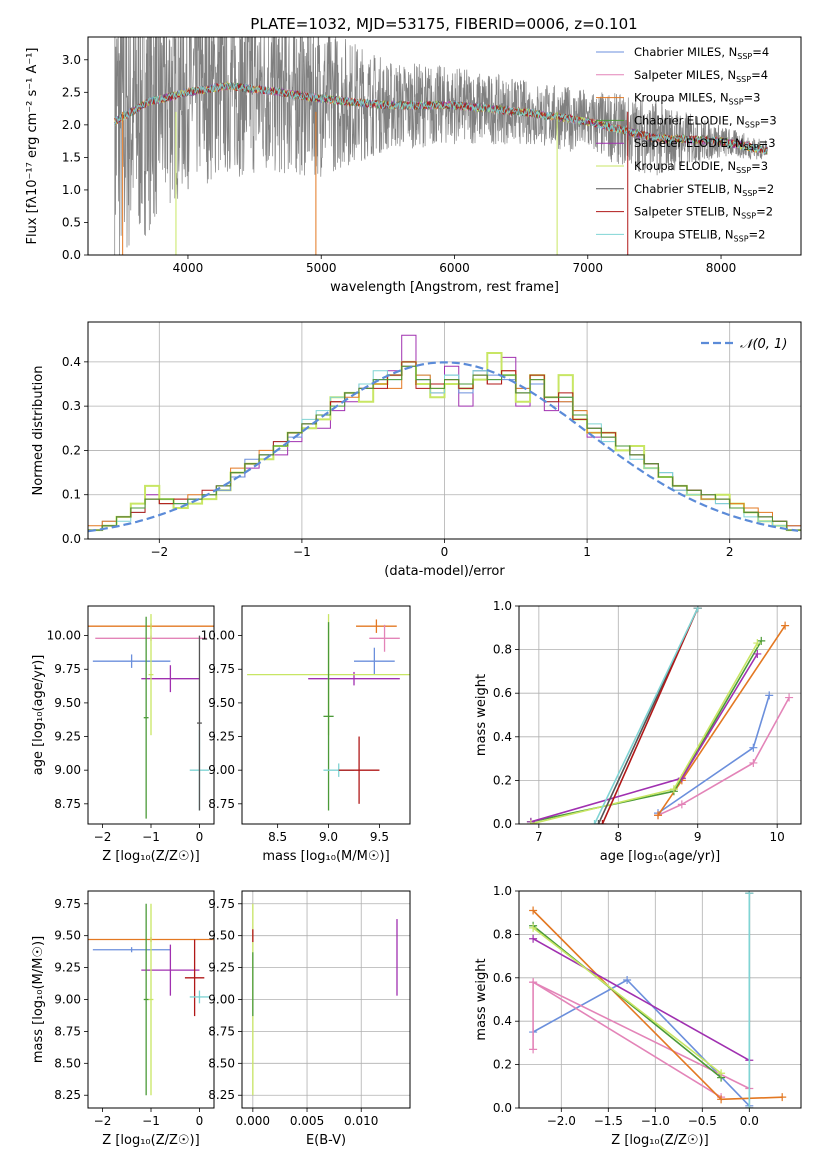 Image resolution: width=819 pixels, height=1170 pixels. I want to click on x-tick-label: 9.5, so click(379, 837).